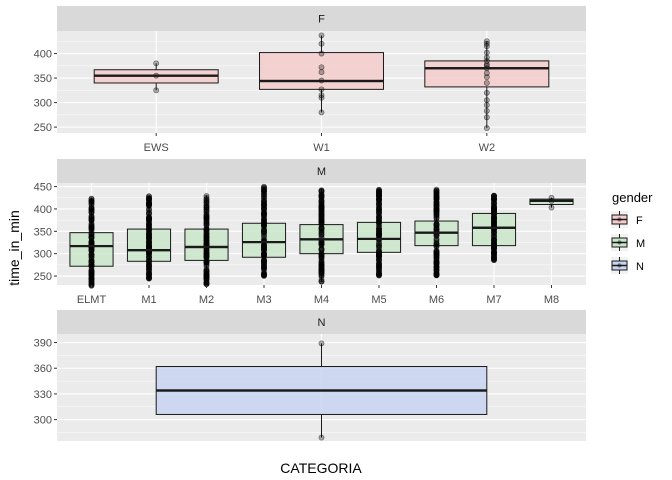 This screenshot has height=480, width=672. What do you see at coordinates (206, 300) in the screenshot?
I see `x-tick-label: M2` at bounding box center [206, 300].